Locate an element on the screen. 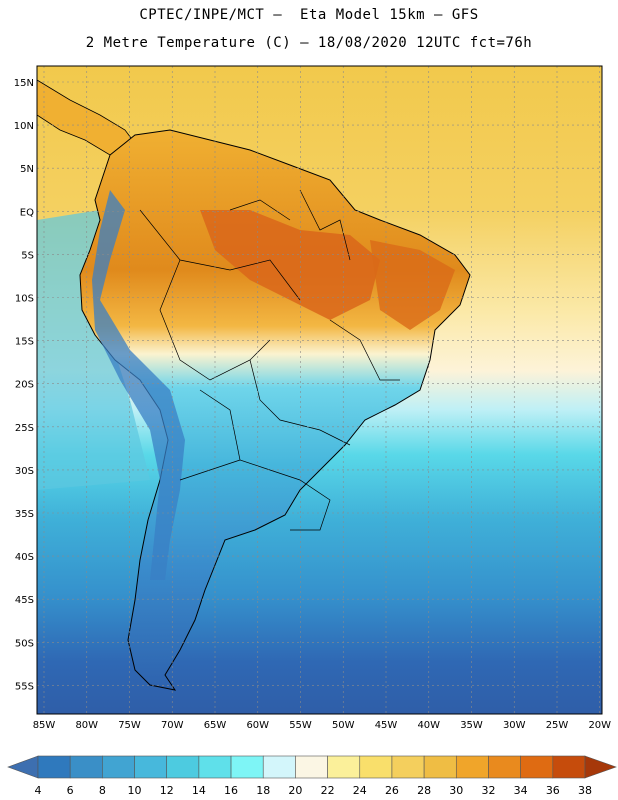 This screenshot has height=800, width=618. lon-tick-label: 40W is located at coordinates (428, 725).